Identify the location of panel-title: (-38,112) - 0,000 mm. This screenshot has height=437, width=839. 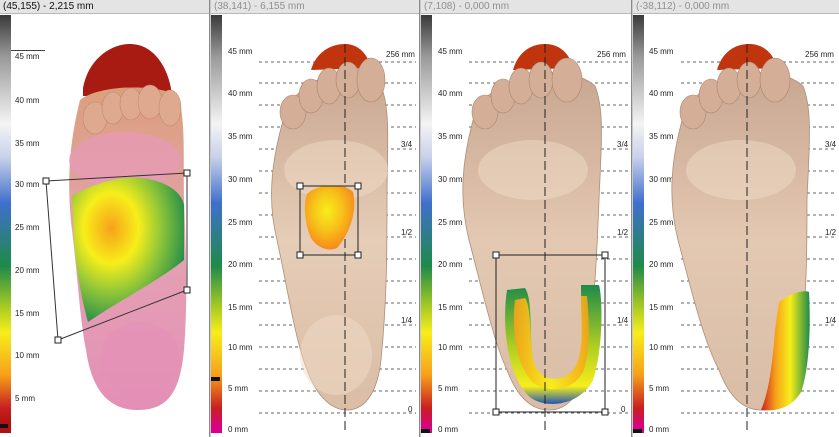
(736, 7).